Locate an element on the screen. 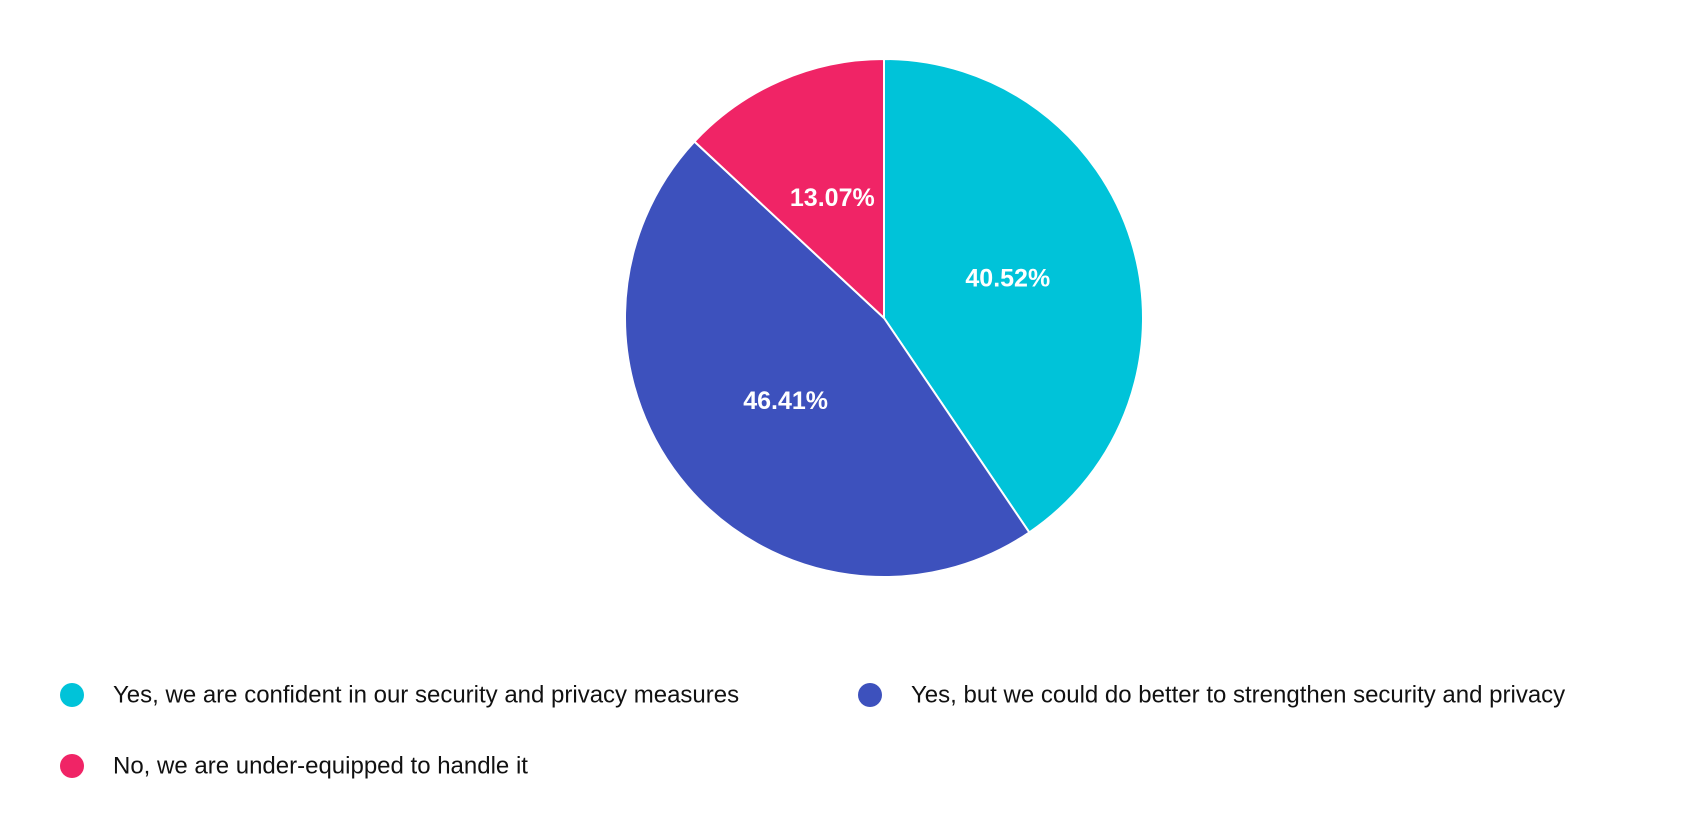 The width and height of the screenshot is (1700, 830). slice-label: 13.07% is located at coordinates (832, 198).